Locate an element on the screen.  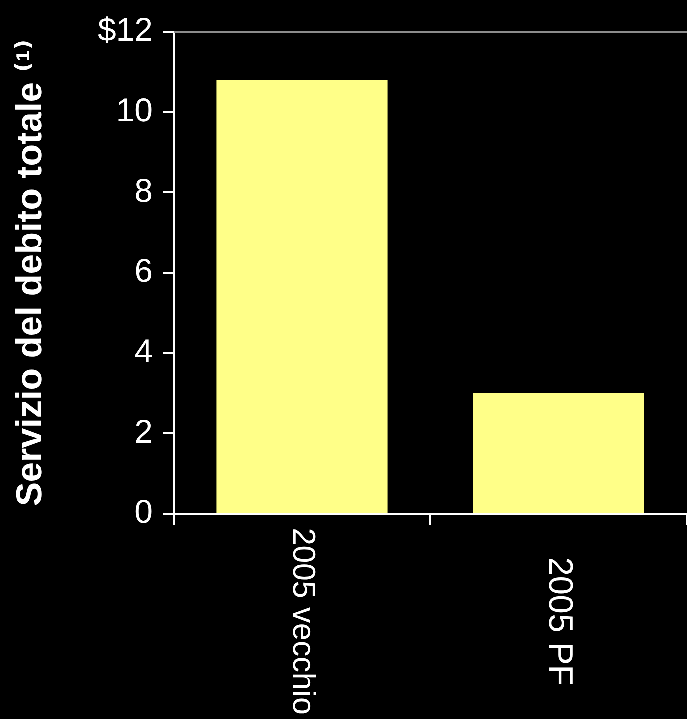
y-tick-label: 4 is located at coordinates (143, 351).